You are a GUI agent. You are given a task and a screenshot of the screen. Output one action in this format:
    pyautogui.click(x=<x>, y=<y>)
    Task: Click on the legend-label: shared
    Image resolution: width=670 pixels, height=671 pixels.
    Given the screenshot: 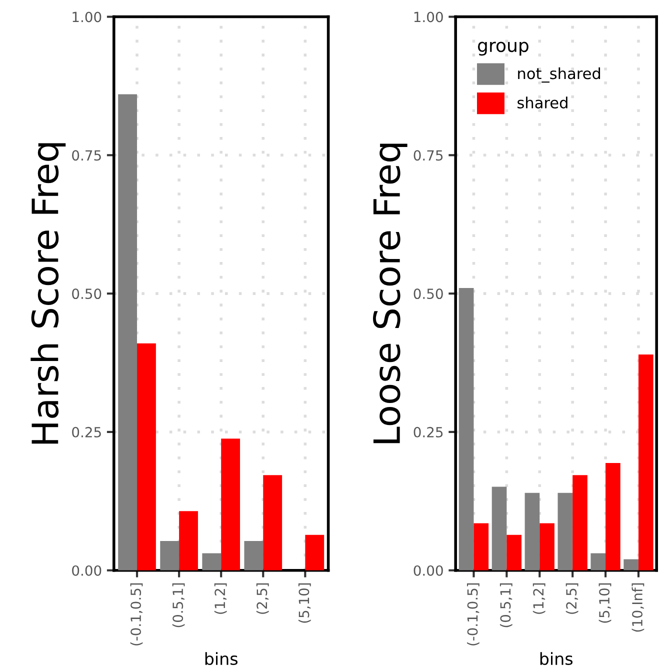 What is the action you would take?
    pyautogui.click(x=543, y=102)
    